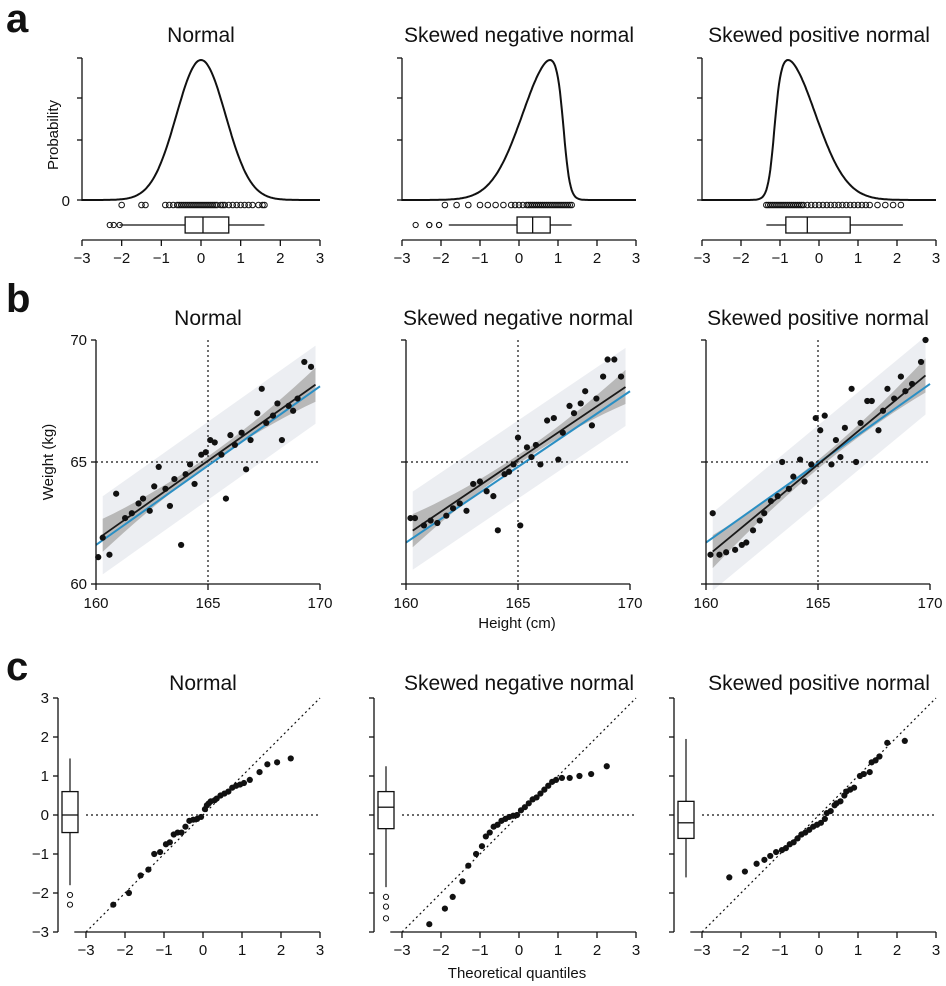 The width and height of the screenshot is (946, 986). Describe the element at coordinates (897, 258) in the screenshot. I see `density-x-tick-label-2-5: 2` at that location.